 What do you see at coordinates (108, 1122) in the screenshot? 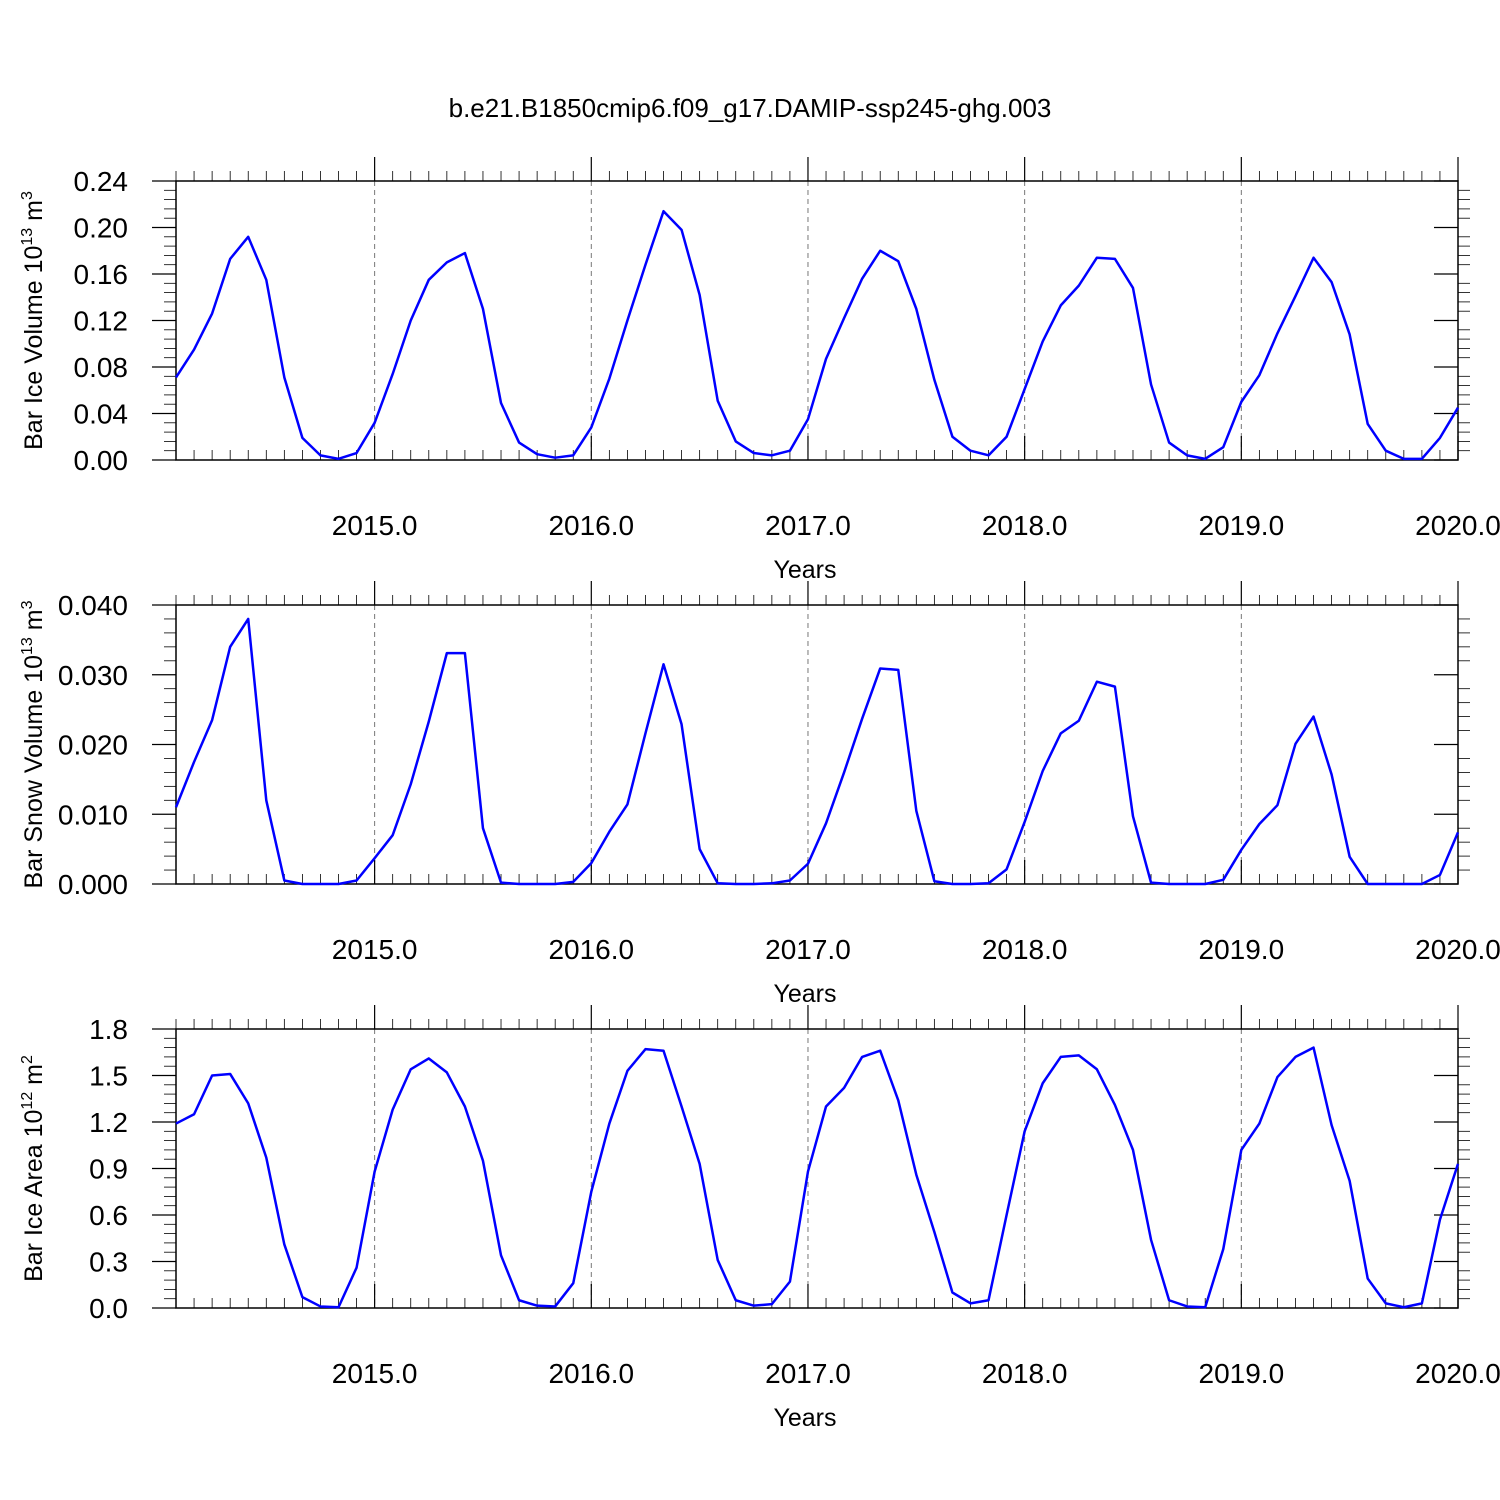
I see `y-tick-label: 1.2` at bounding box center [108, 1122].